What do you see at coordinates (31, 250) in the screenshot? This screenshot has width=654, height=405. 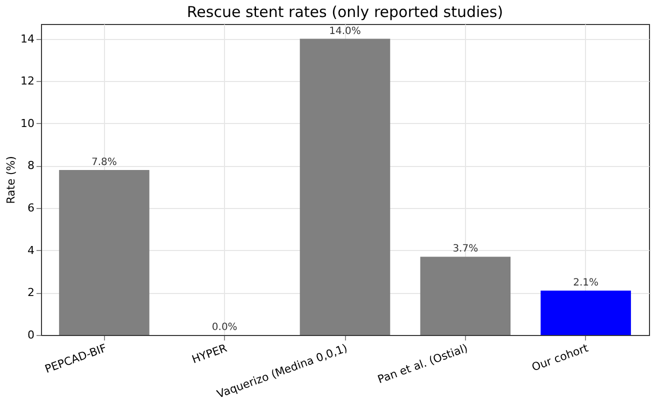 I see `y-tick-label: 4` at bounding box center [31, 250].